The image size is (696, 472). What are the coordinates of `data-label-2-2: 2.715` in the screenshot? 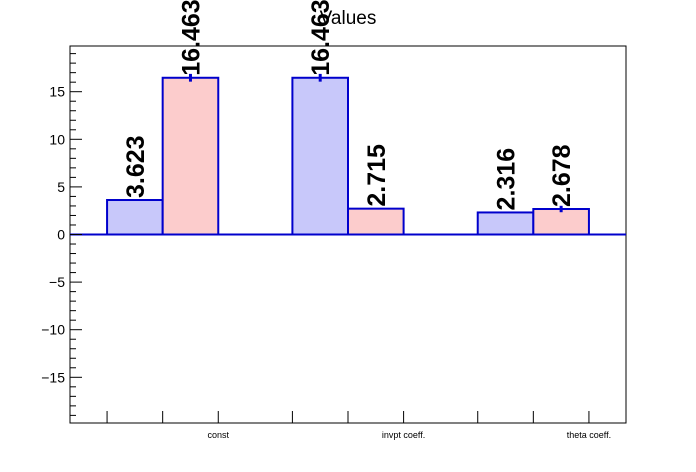 It's located at (377, 175).